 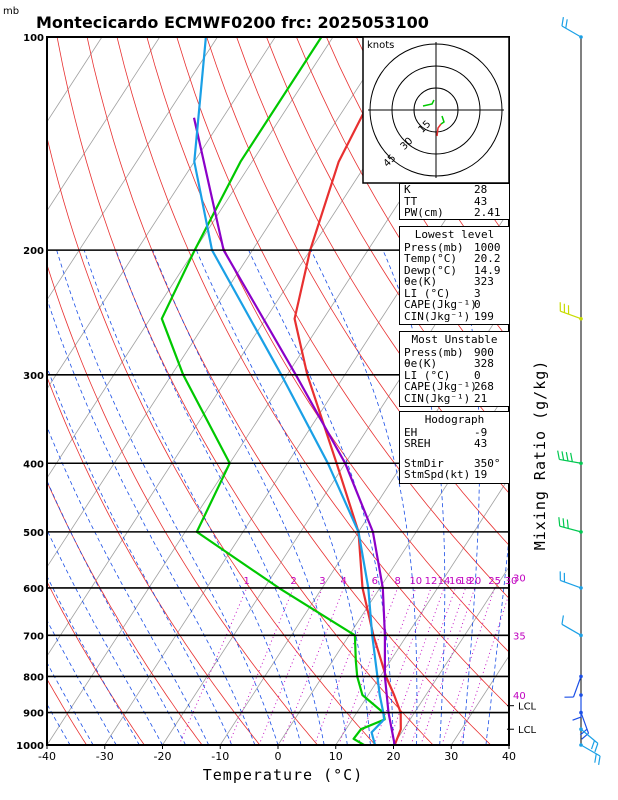 I want to click on temperature-tick-label: 10, so click(x=336, y=756).